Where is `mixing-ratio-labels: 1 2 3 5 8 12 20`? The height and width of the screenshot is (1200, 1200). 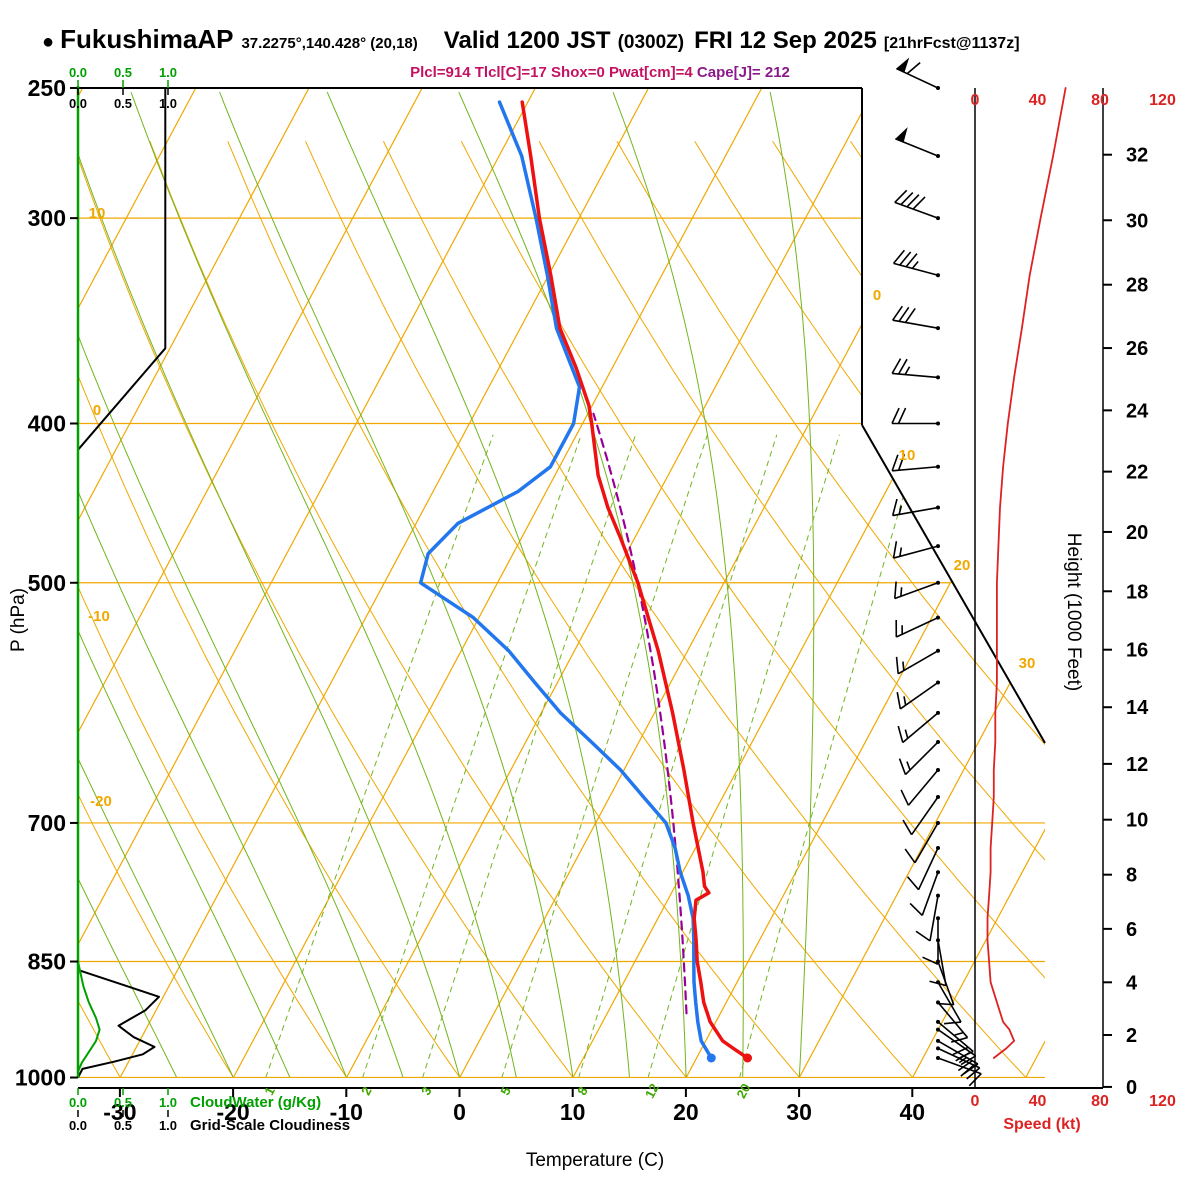 mixing-ratio-labels: 1 2 3 5 8 12 20 is located at coordinates (507, 1091).